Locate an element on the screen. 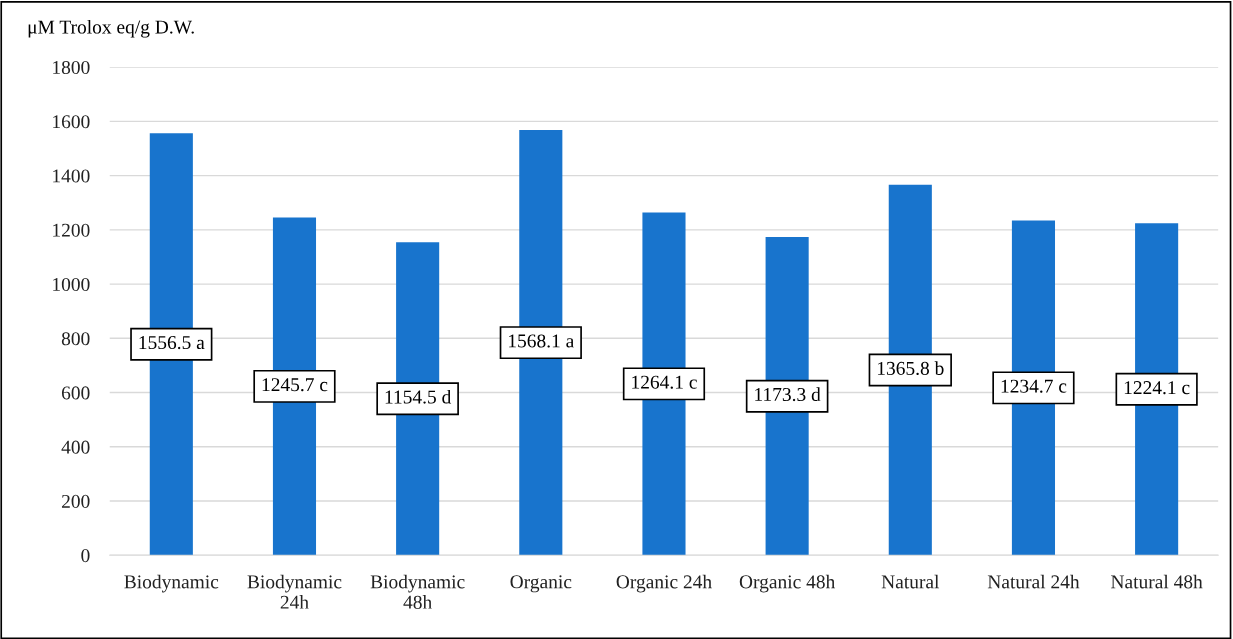  y-tick-label: 1000 is located at coordinates (71, 284).